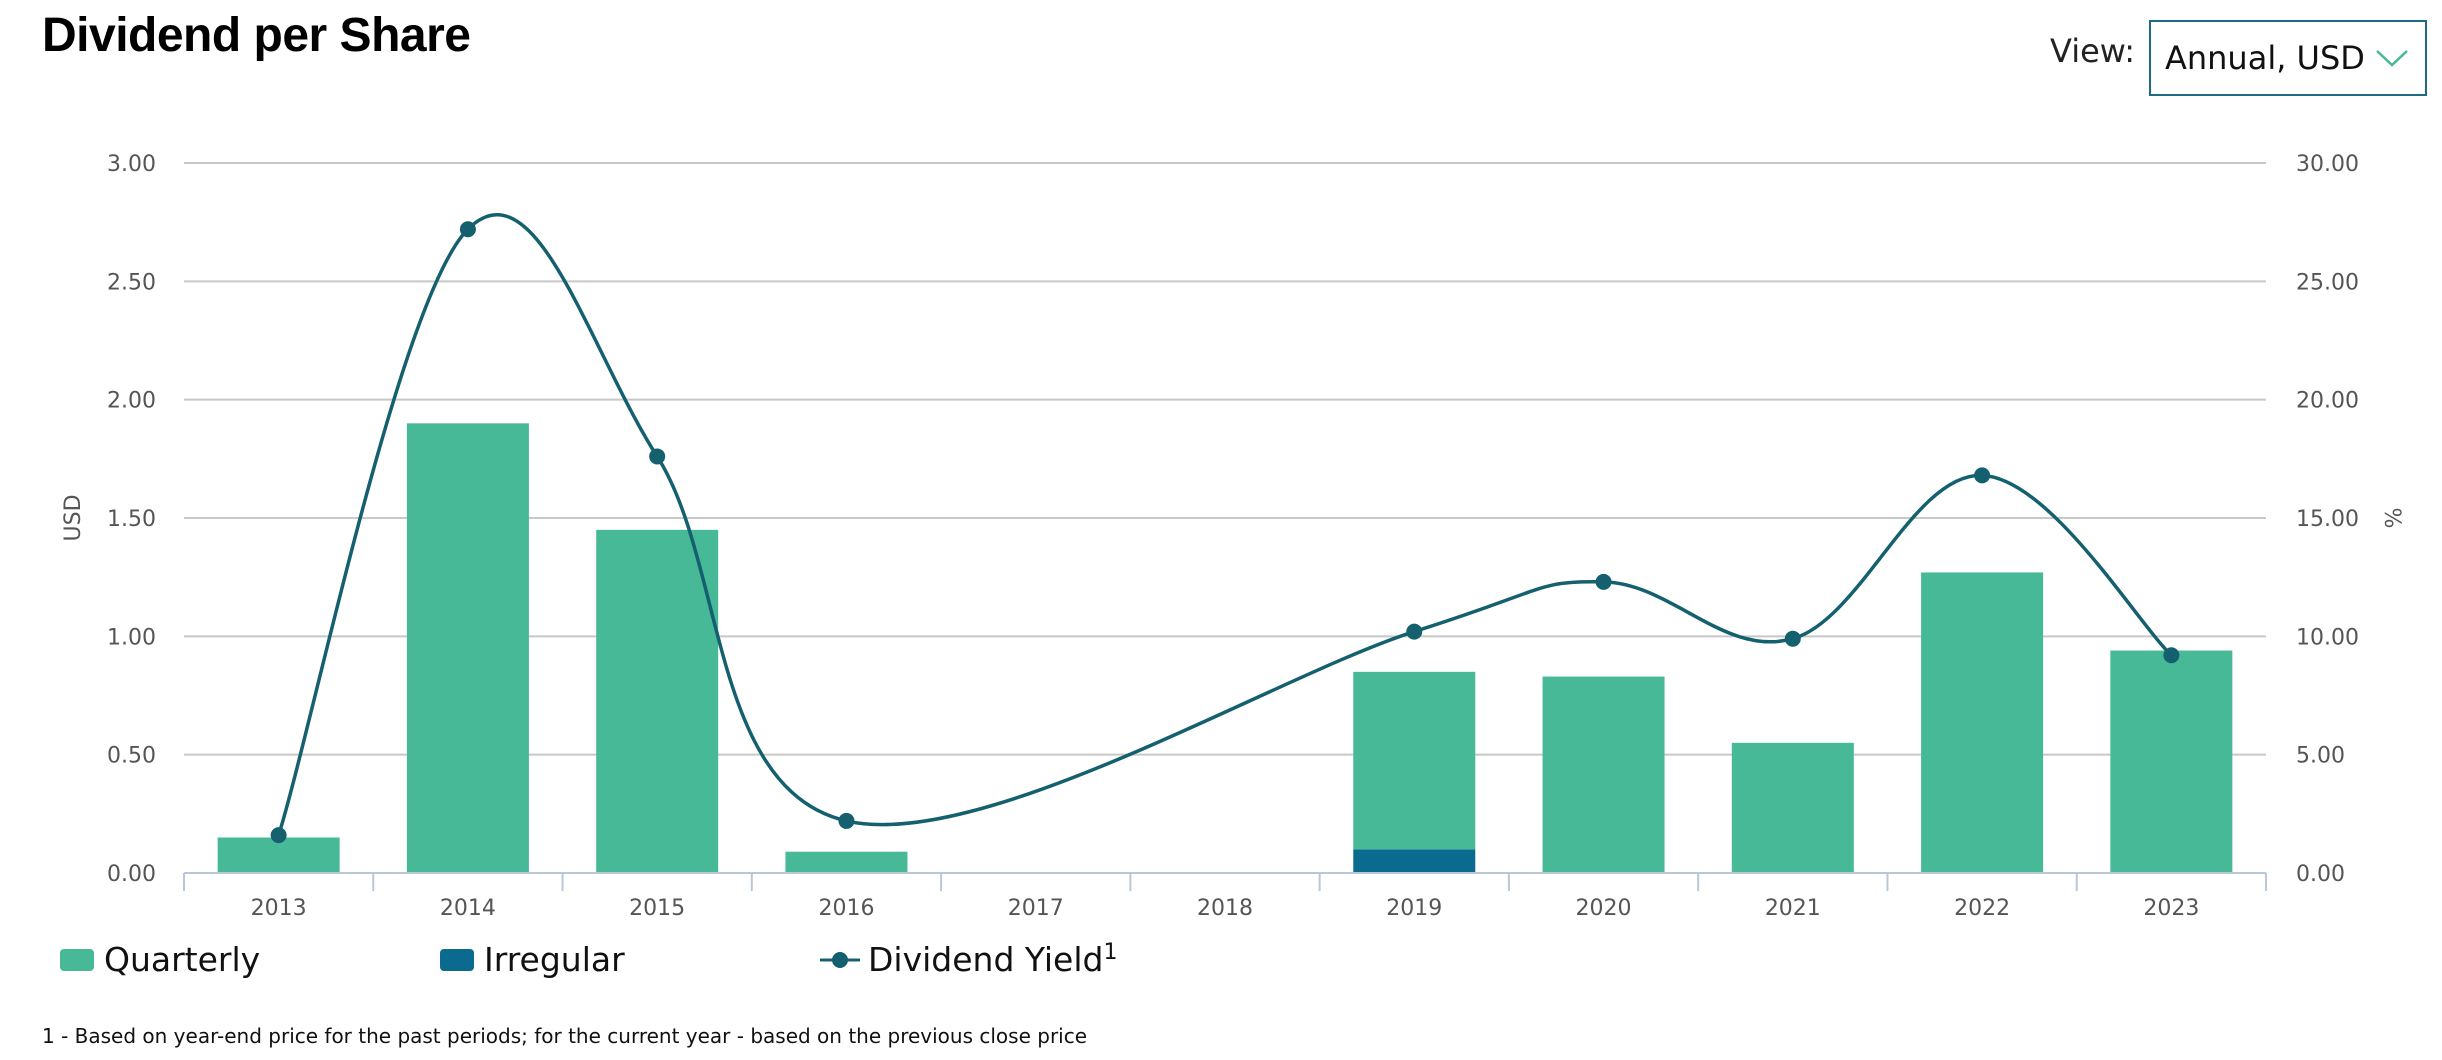 Image resolution: width=2442 pixels, height=1060 pixels. I want to click on legend-label-irregular: Irregular, so click(554, 959).